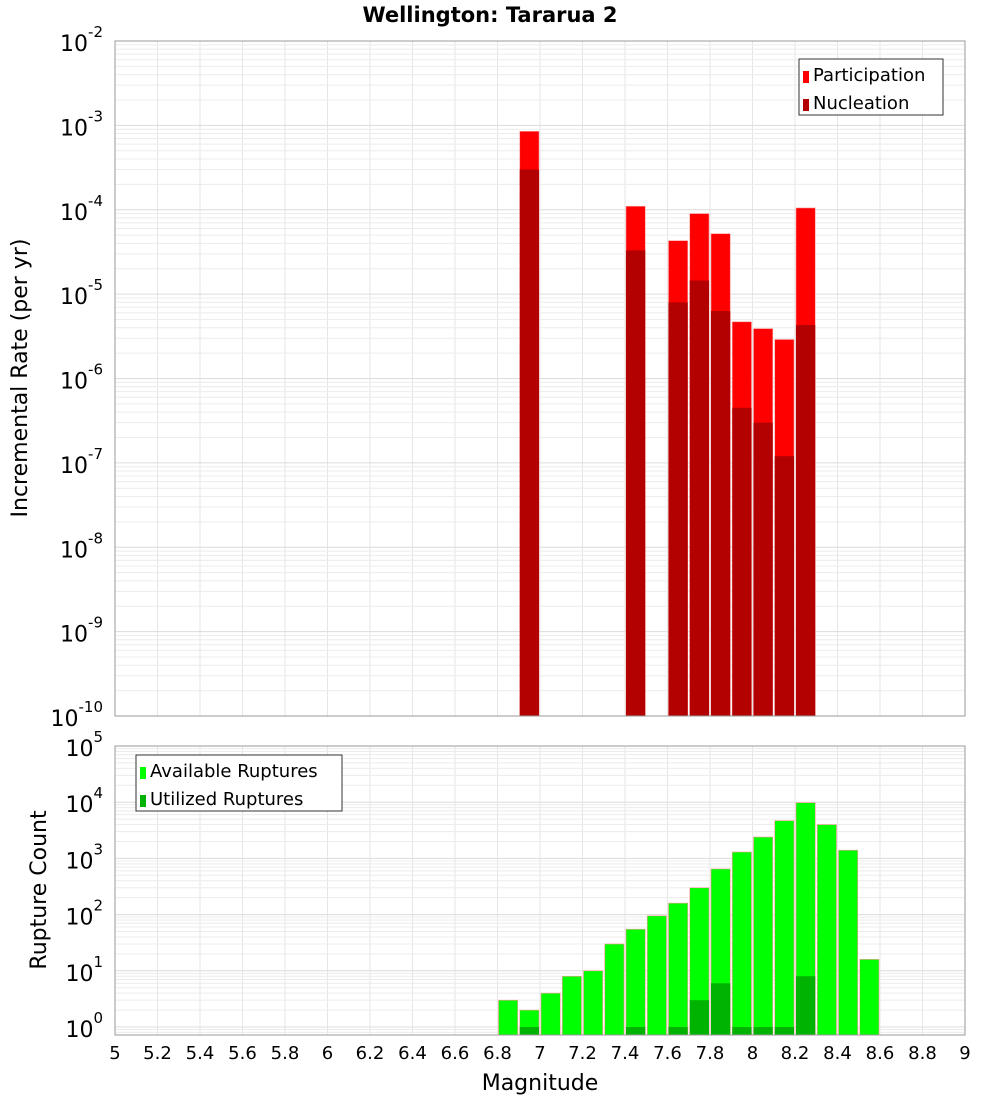 The image size is (1000, 1100). What do you see at coordinates (752, 1053) in the screenshot?
I see `x-tick-label: 8` at bounding box center [752, 1053].